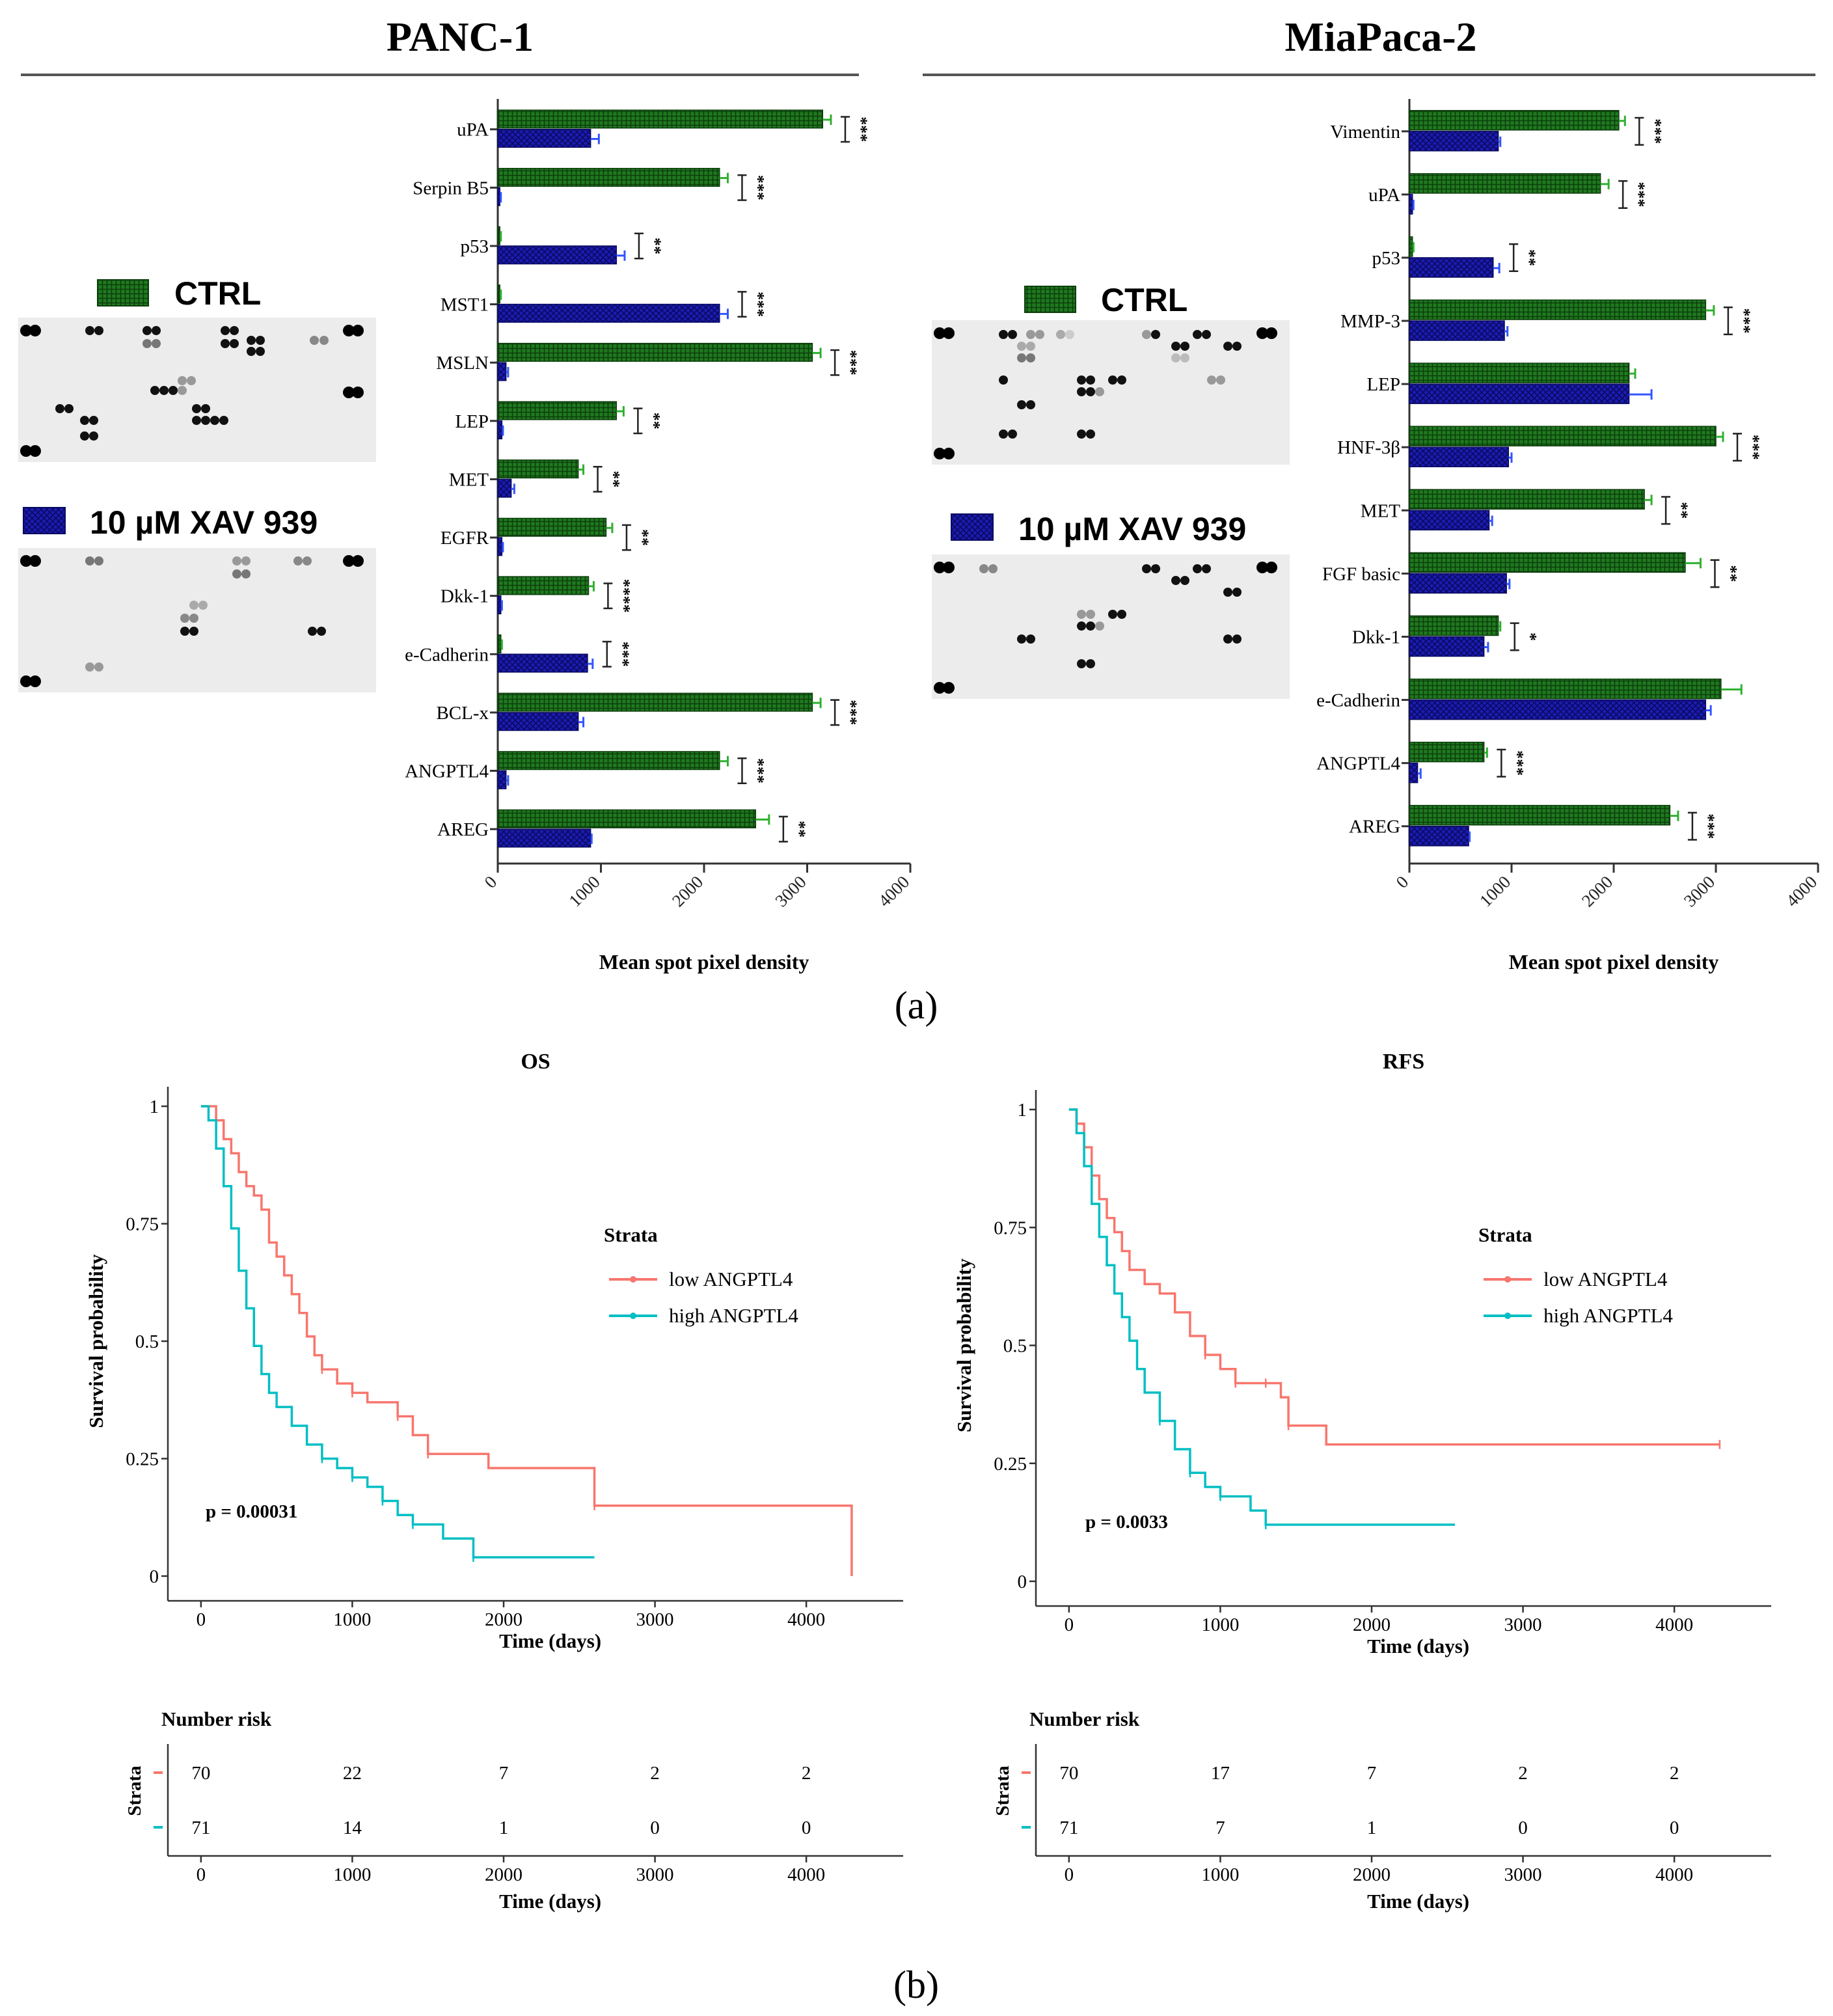 This screenshot has width=1833, height=2016. Describe the element at coordinates (463, 829) in the screenshot. I see `category-label: AREG` at that location.